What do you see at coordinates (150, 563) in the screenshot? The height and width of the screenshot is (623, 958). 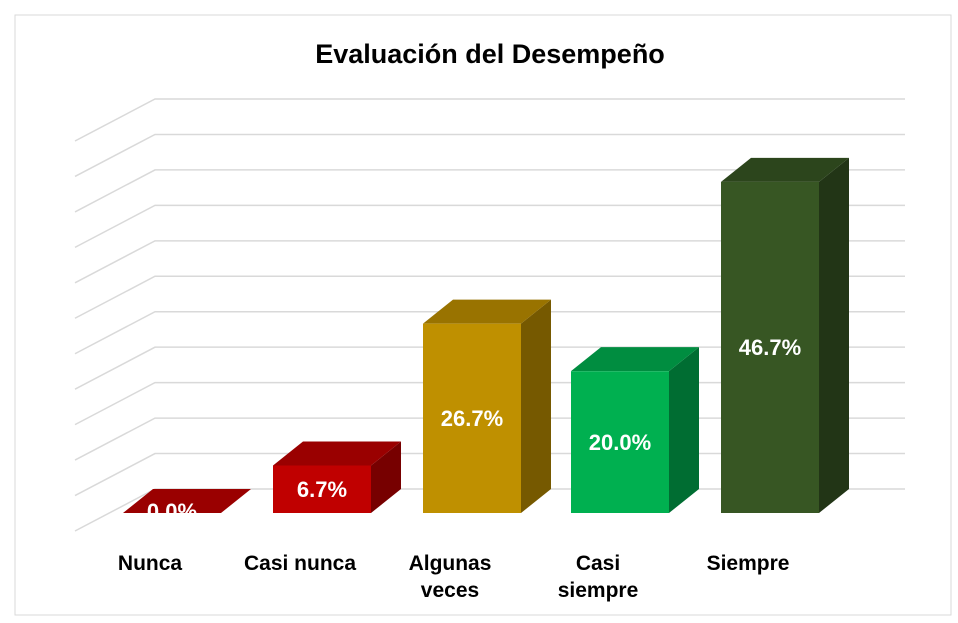 I see `x-tick-label: Nunca` at bounding box center [150, 563].